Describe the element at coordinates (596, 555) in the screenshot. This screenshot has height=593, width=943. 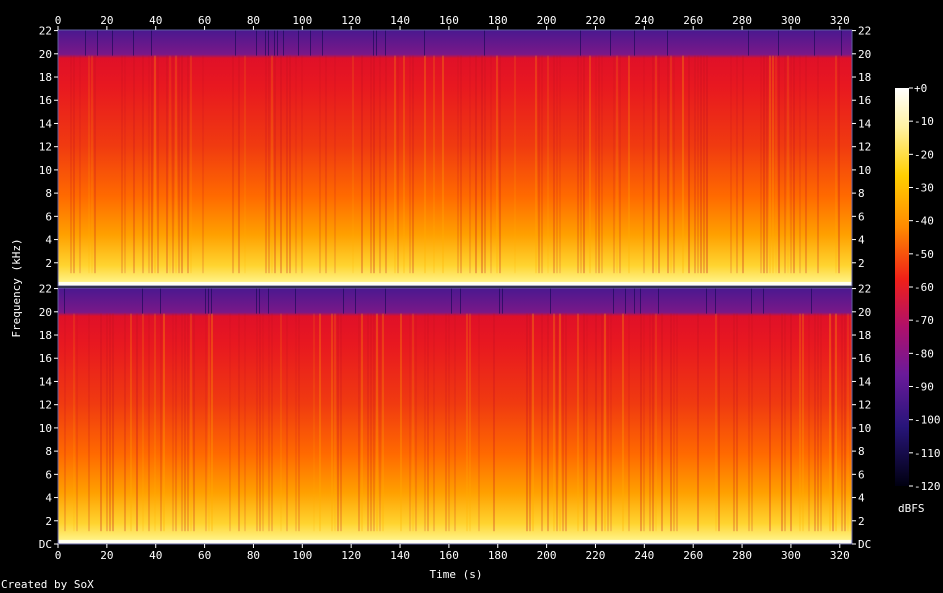
I see `x-tick-label-bottom: 220` at that location.